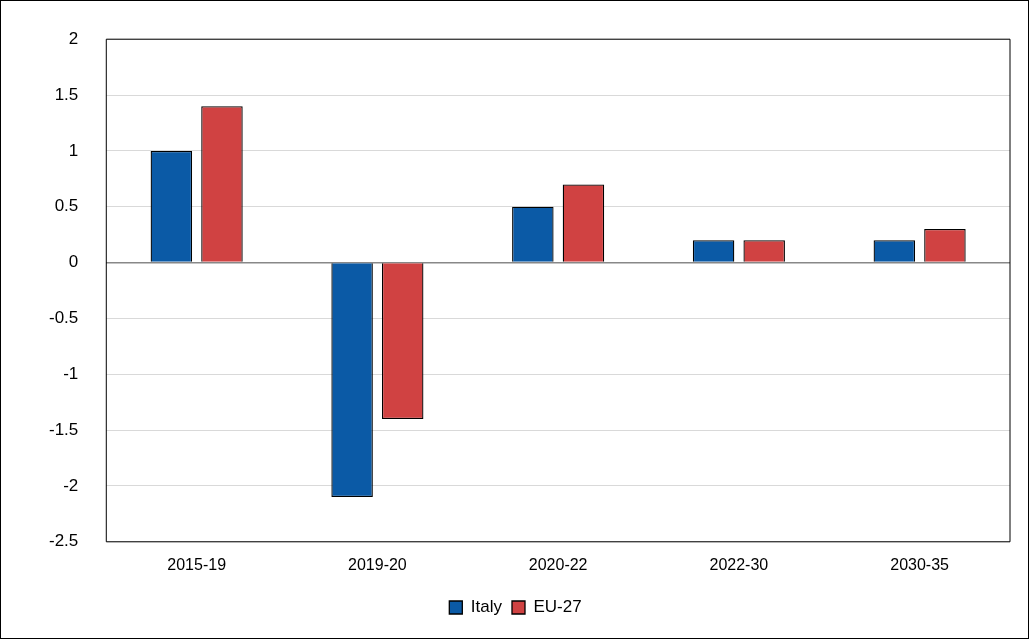 The width and height of the screenshot is (1029, 639). What do you see at coordinates (64, 541) in the screenshot?
I see `y-tick-label: -2.5` at bounding box center [64, 541].